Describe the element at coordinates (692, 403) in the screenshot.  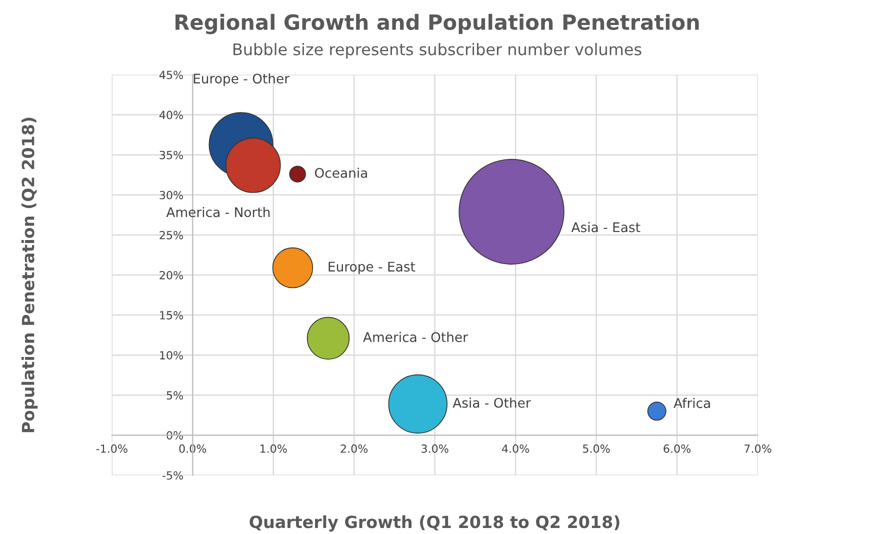
I see `series-label: Africa` at that location.